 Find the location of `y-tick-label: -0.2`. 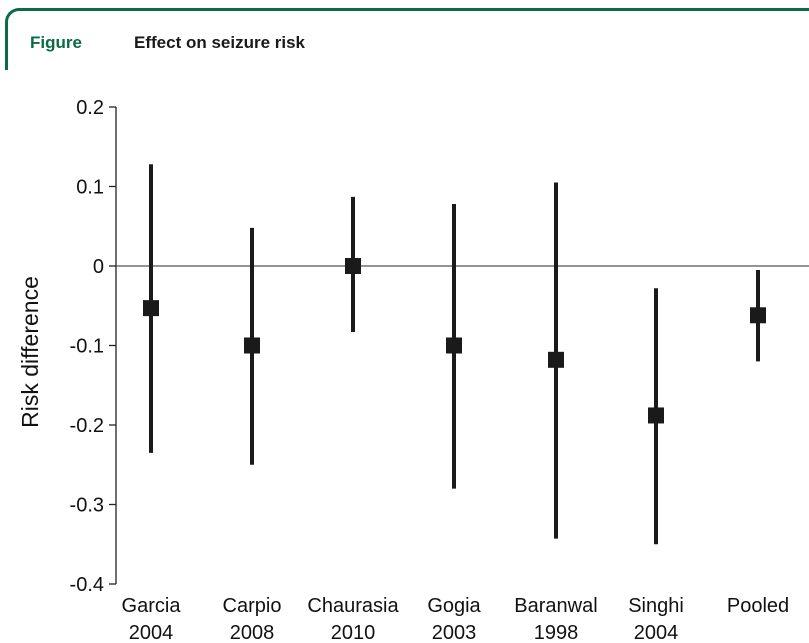

y-tick-label: -0.2 is located at coordinates (87, 426).